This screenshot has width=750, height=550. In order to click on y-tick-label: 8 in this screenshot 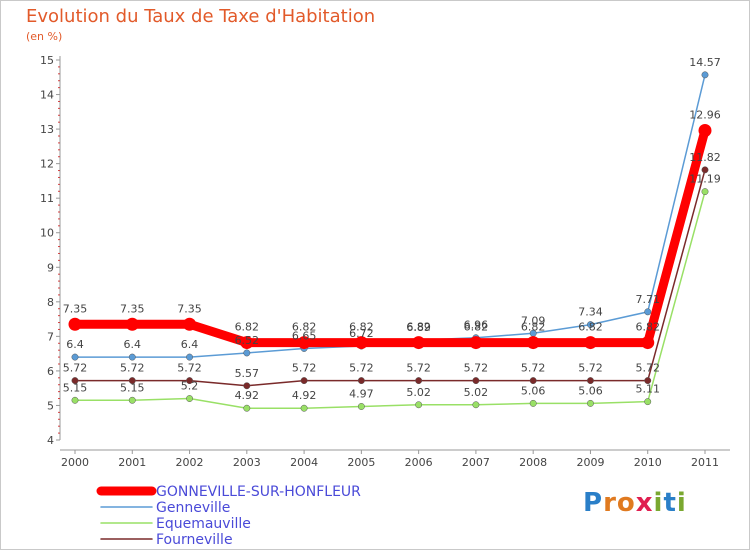, I will do `click(50, 302)`.